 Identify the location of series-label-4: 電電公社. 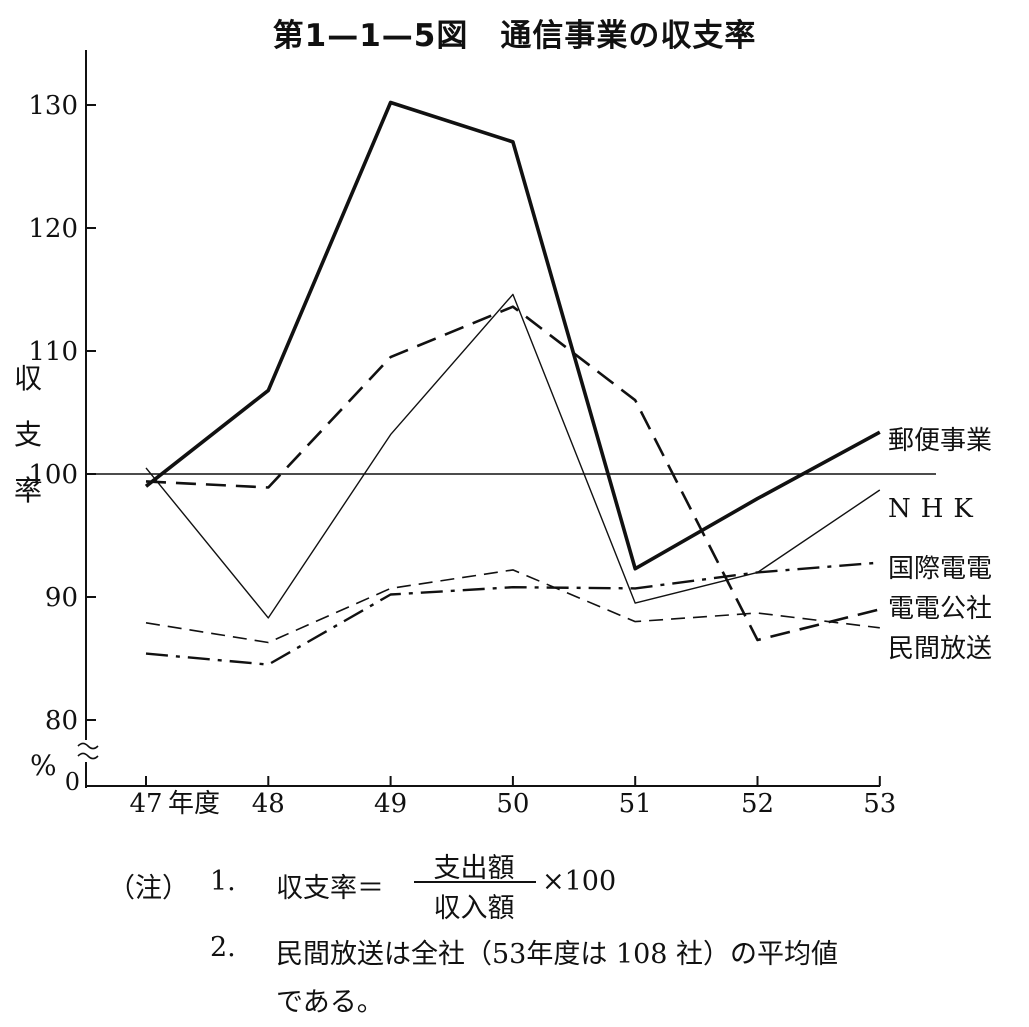
(940, 609).